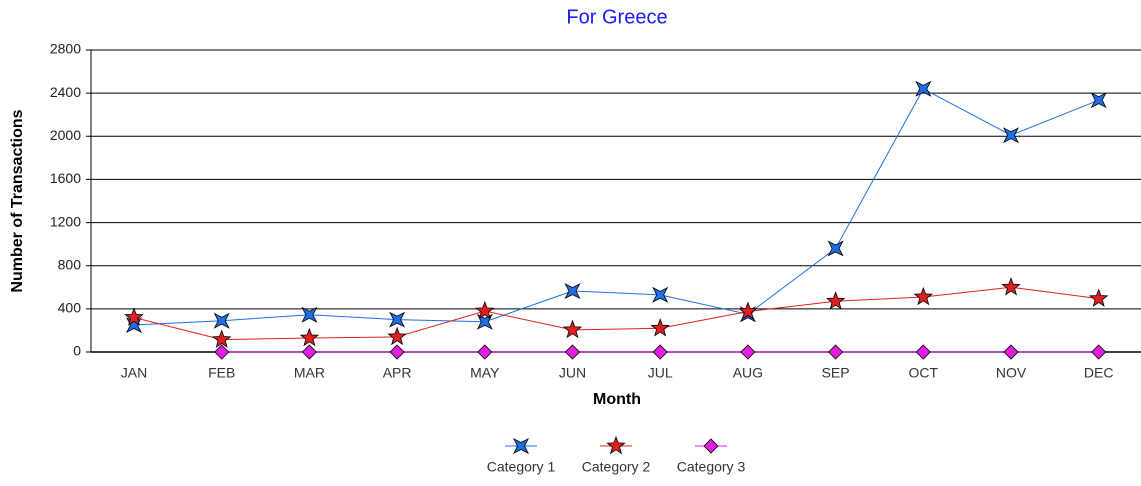 Image resolution: width=1141 pixels, height=486 pixels. I want to click on y-tick-label: 400, so click(70, 308).